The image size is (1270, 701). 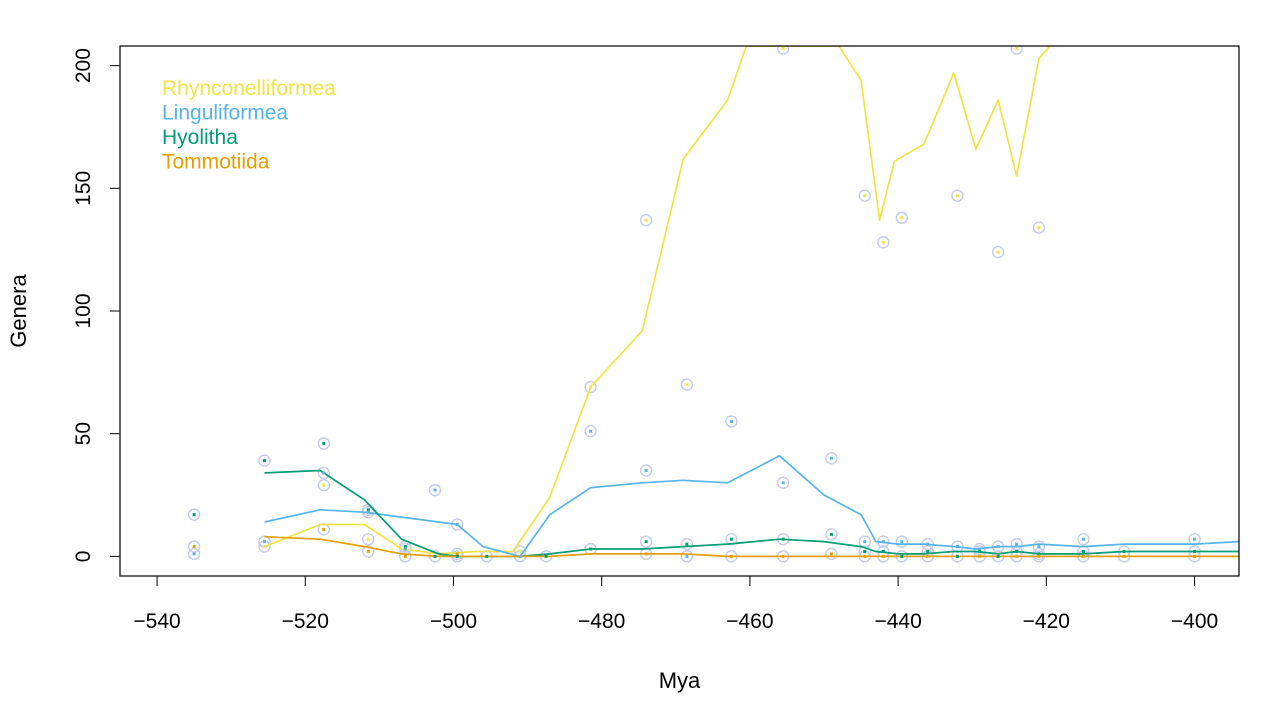 What do you see at coordinates (680, 680) in the screenshot?
I see `x-axis-title: Mya` at bounding box center [680, 680].